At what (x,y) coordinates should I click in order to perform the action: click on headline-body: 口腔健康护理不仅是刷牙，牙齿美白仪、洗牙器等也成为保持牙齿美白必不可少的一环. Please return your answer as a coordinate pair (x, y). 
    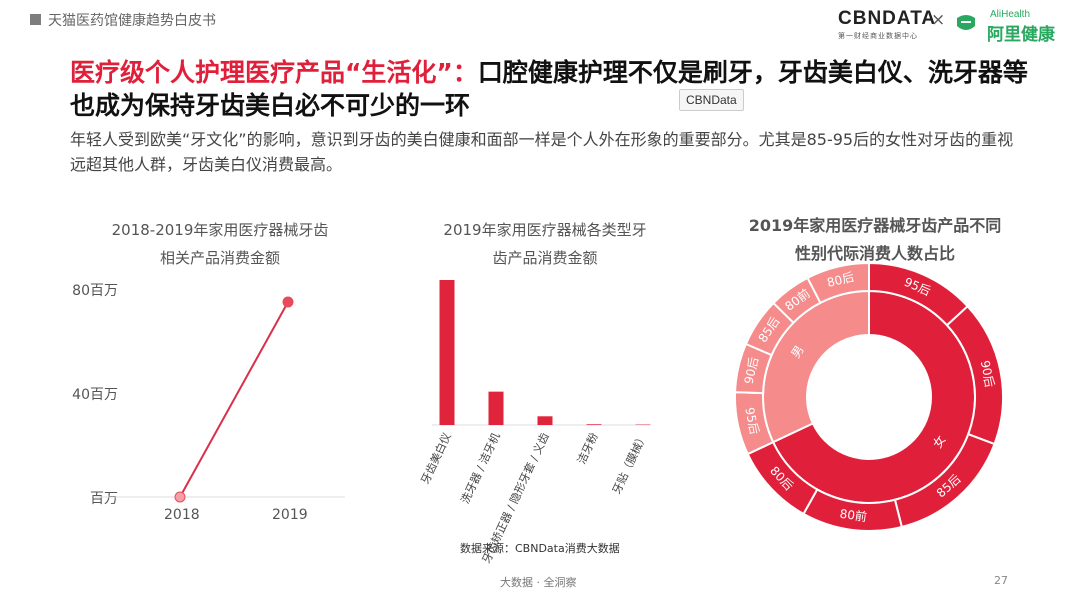
    Looking at the image, I should click on (549, 89).